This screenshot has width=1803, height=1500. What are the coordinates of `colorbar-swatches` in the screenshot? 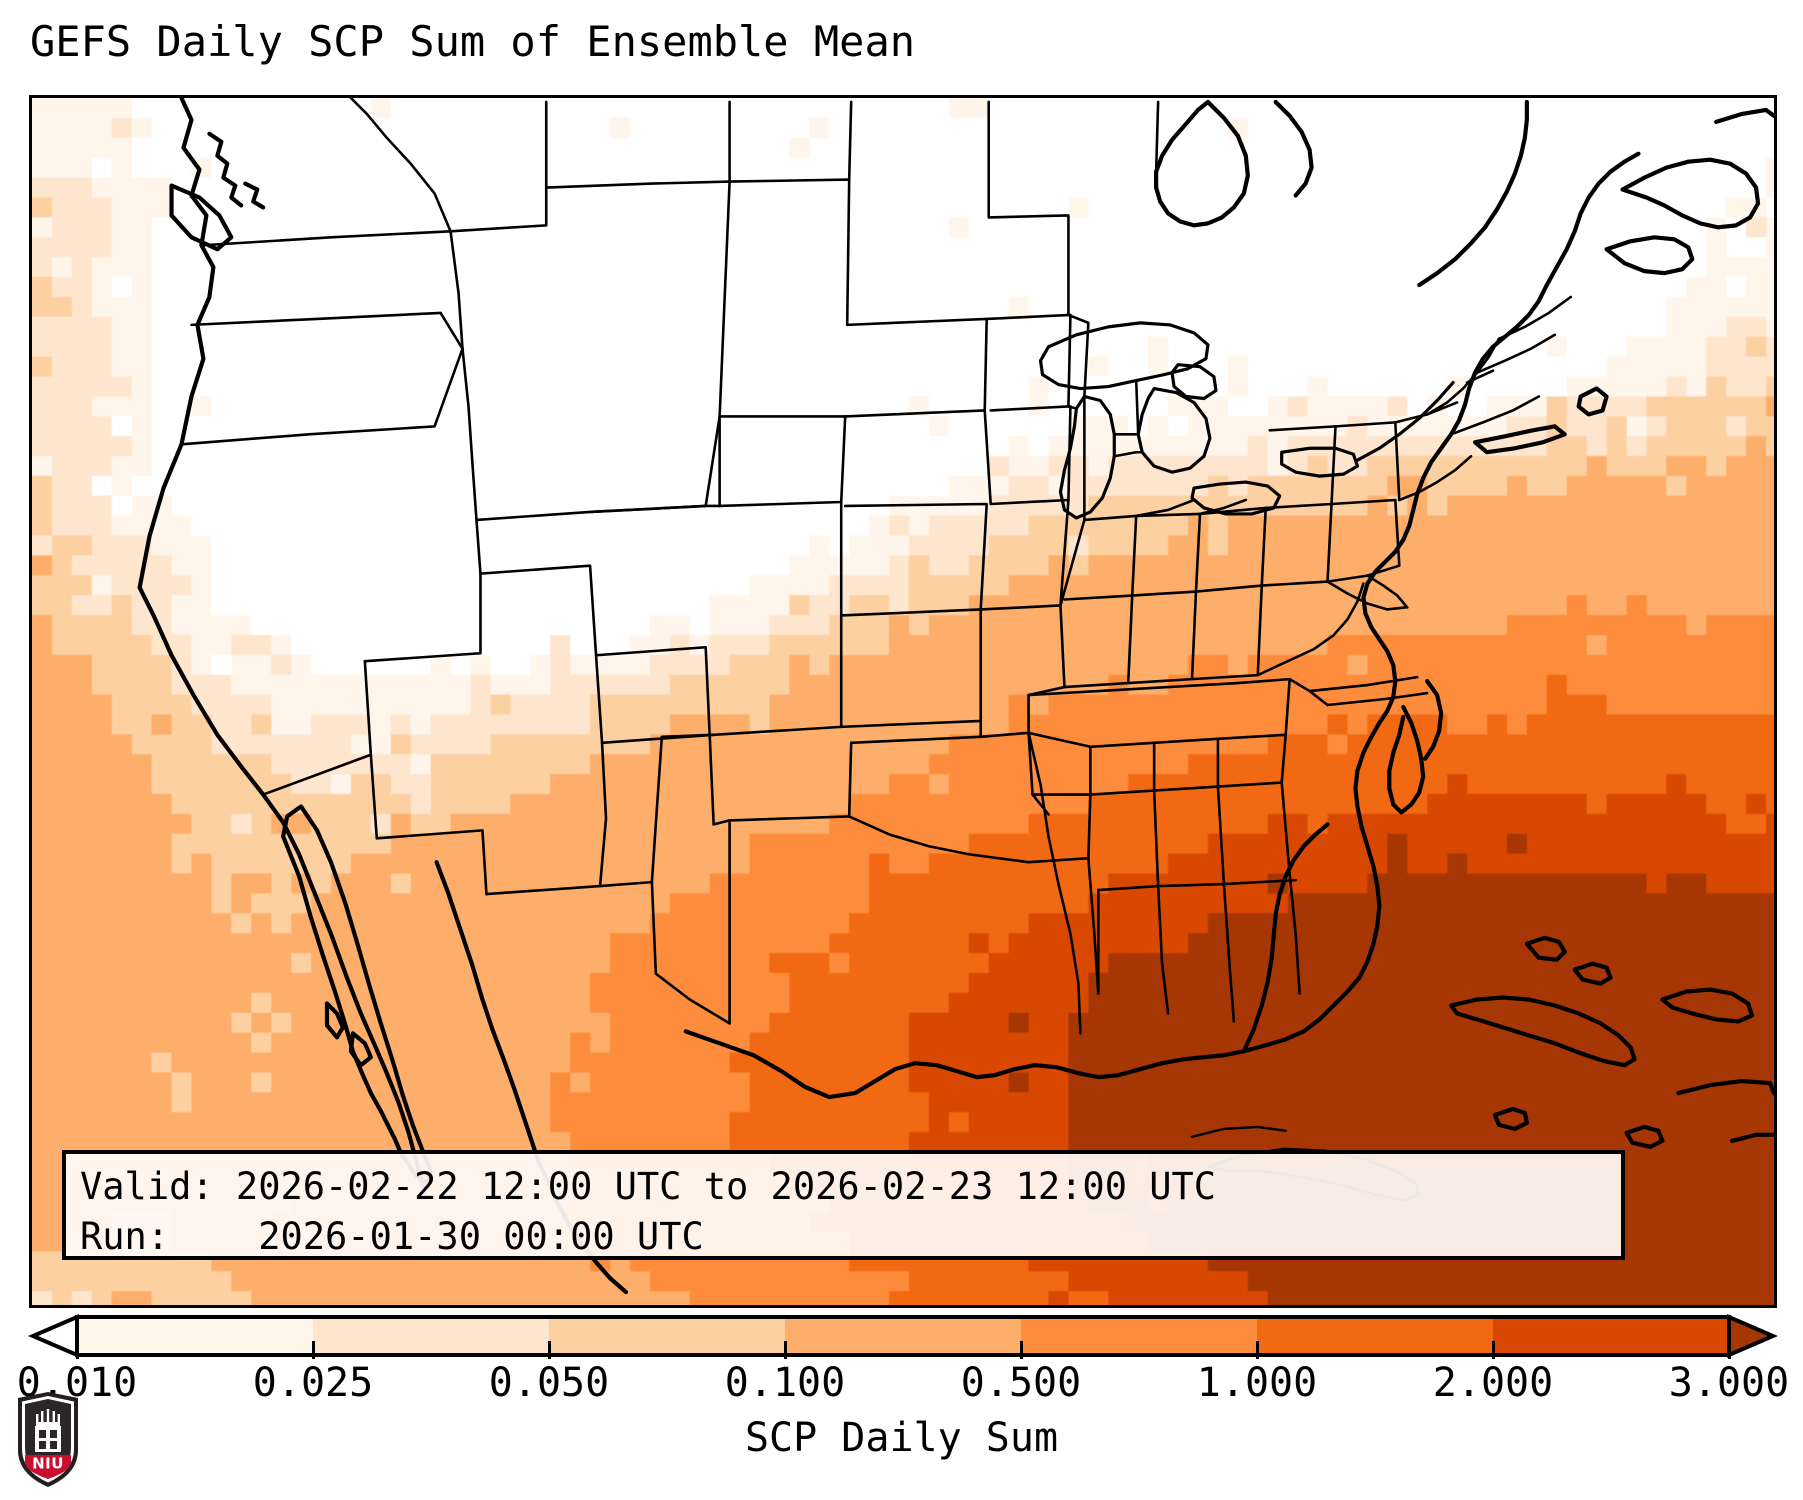 It's located at (903, 1336).